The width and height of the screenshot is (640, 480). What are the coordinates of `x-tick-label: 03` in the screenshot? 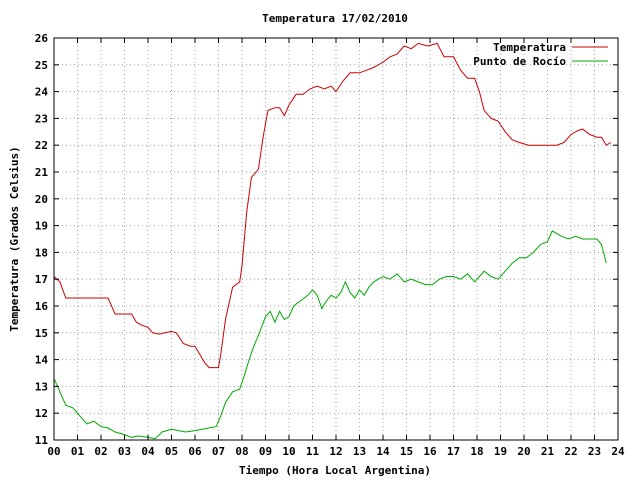 It's located at (124, 451).